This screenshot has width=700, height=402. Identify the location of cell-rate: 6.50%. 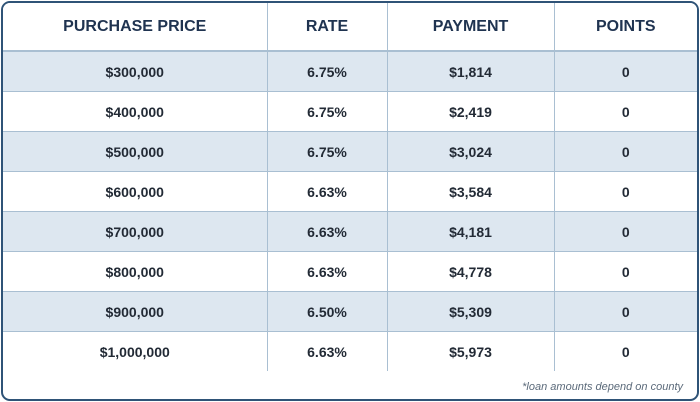
(326, 311).